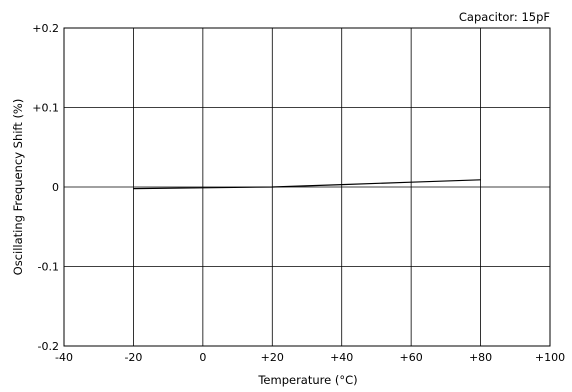 Image resolution: width=572 pixels, height=392 pixels. What do you see at coordinates (272, 357) in the screenshot?
I see `x-tick-label: +20` at bounding box center [272, 357].